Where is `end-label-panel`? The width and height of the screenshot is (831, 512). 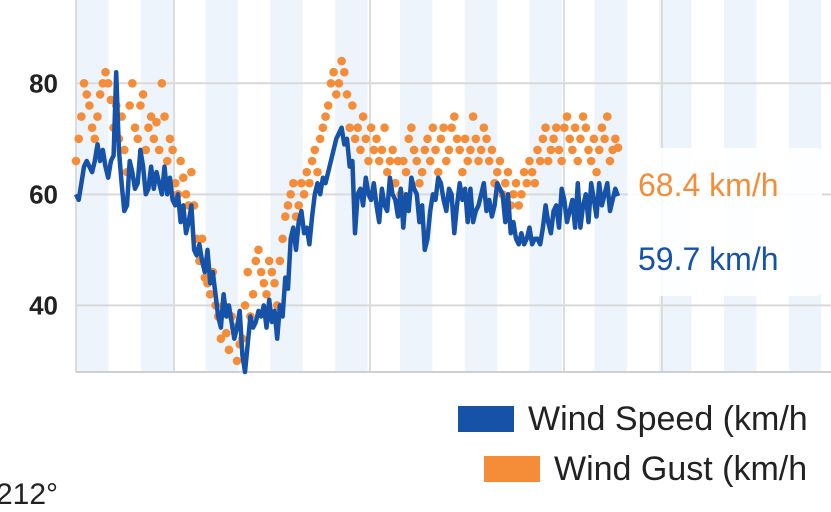 end-label-panel is located at coordinates (725, 222).